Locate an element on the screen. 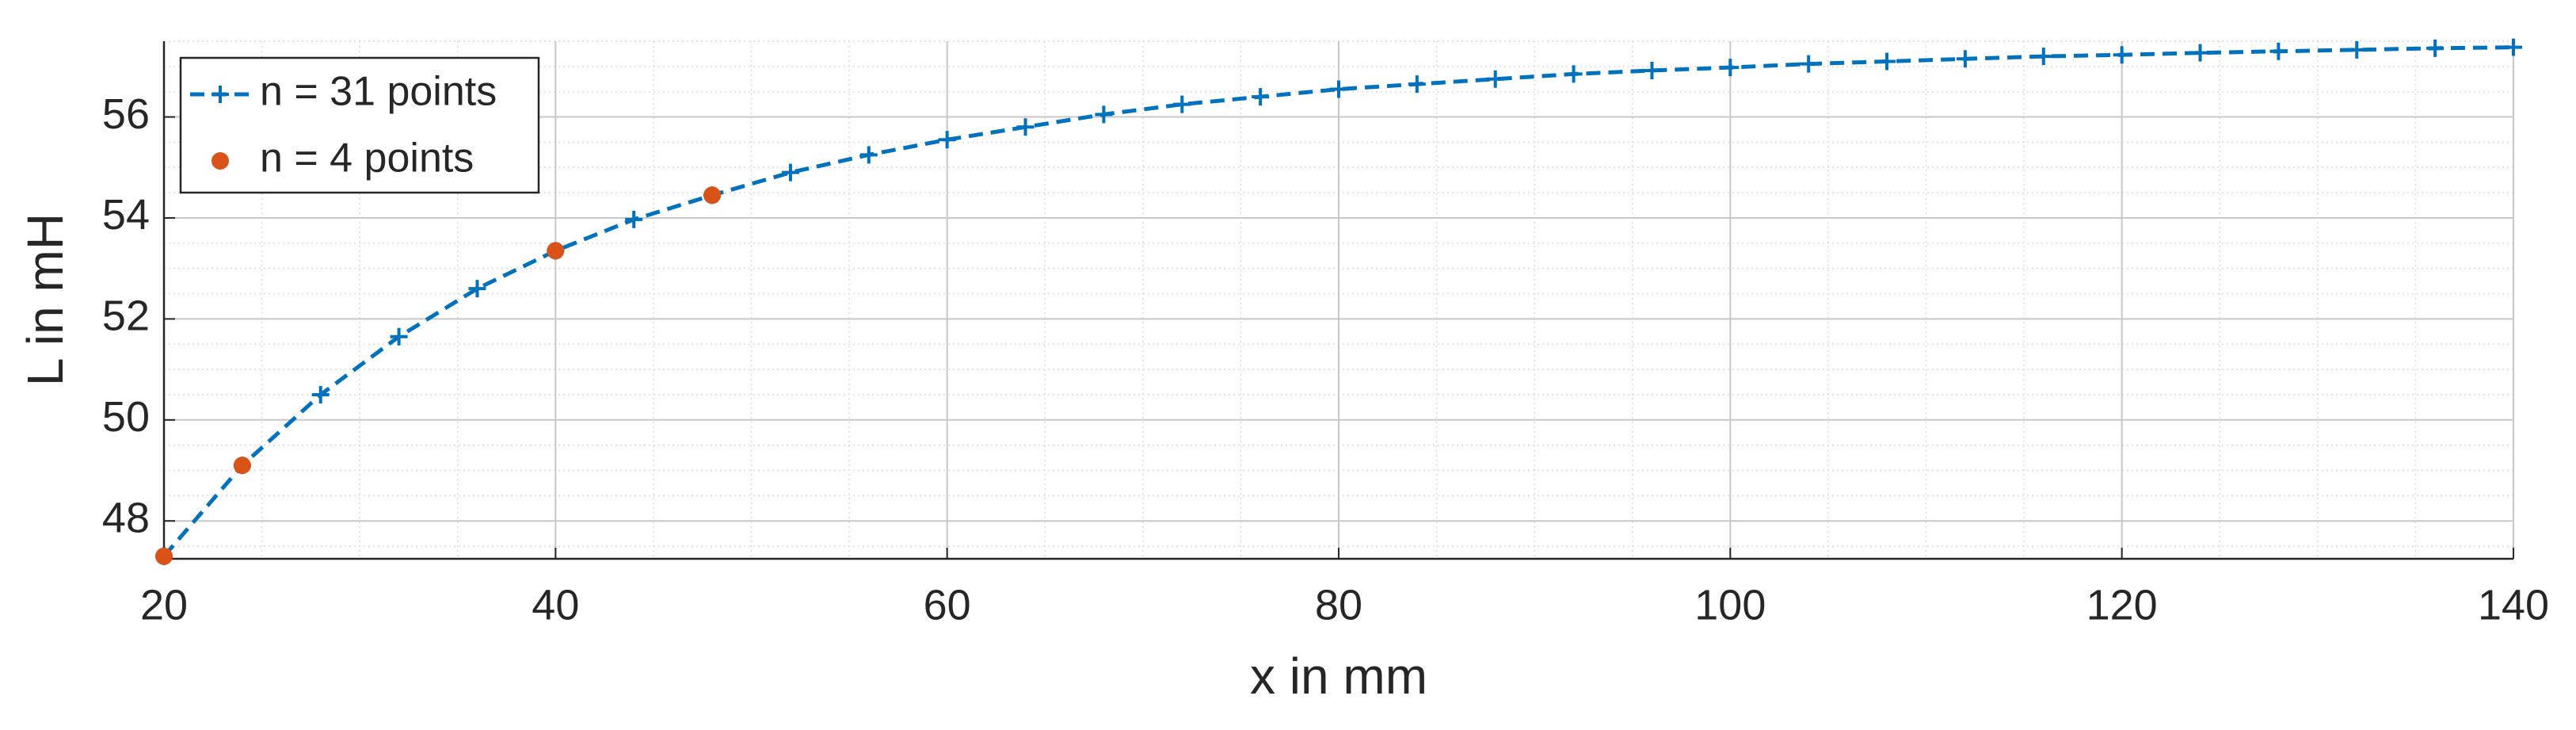  x-tick-label: 100 is located at coordinates (1730, 605).